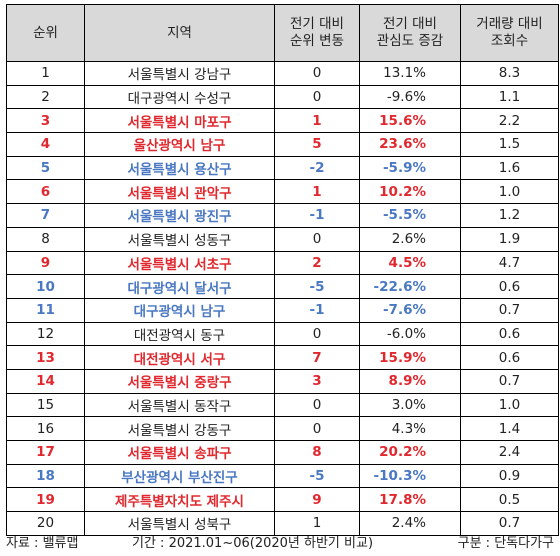 This screenshot has width=560, height=556. I want to click on cell-rank: 1, so click(45, 73).